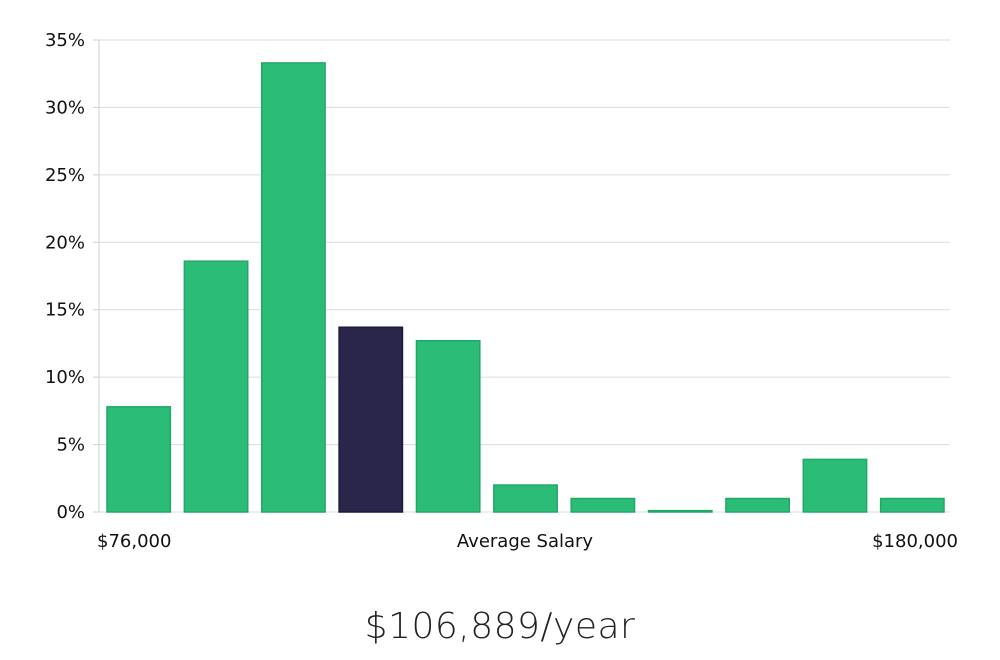 This screenshot has width=1000, height=660. What do you see at coordinates (65, 107) in the screenshot?
I see `y-tick-label: 30%` at bounding box center [65, 107].